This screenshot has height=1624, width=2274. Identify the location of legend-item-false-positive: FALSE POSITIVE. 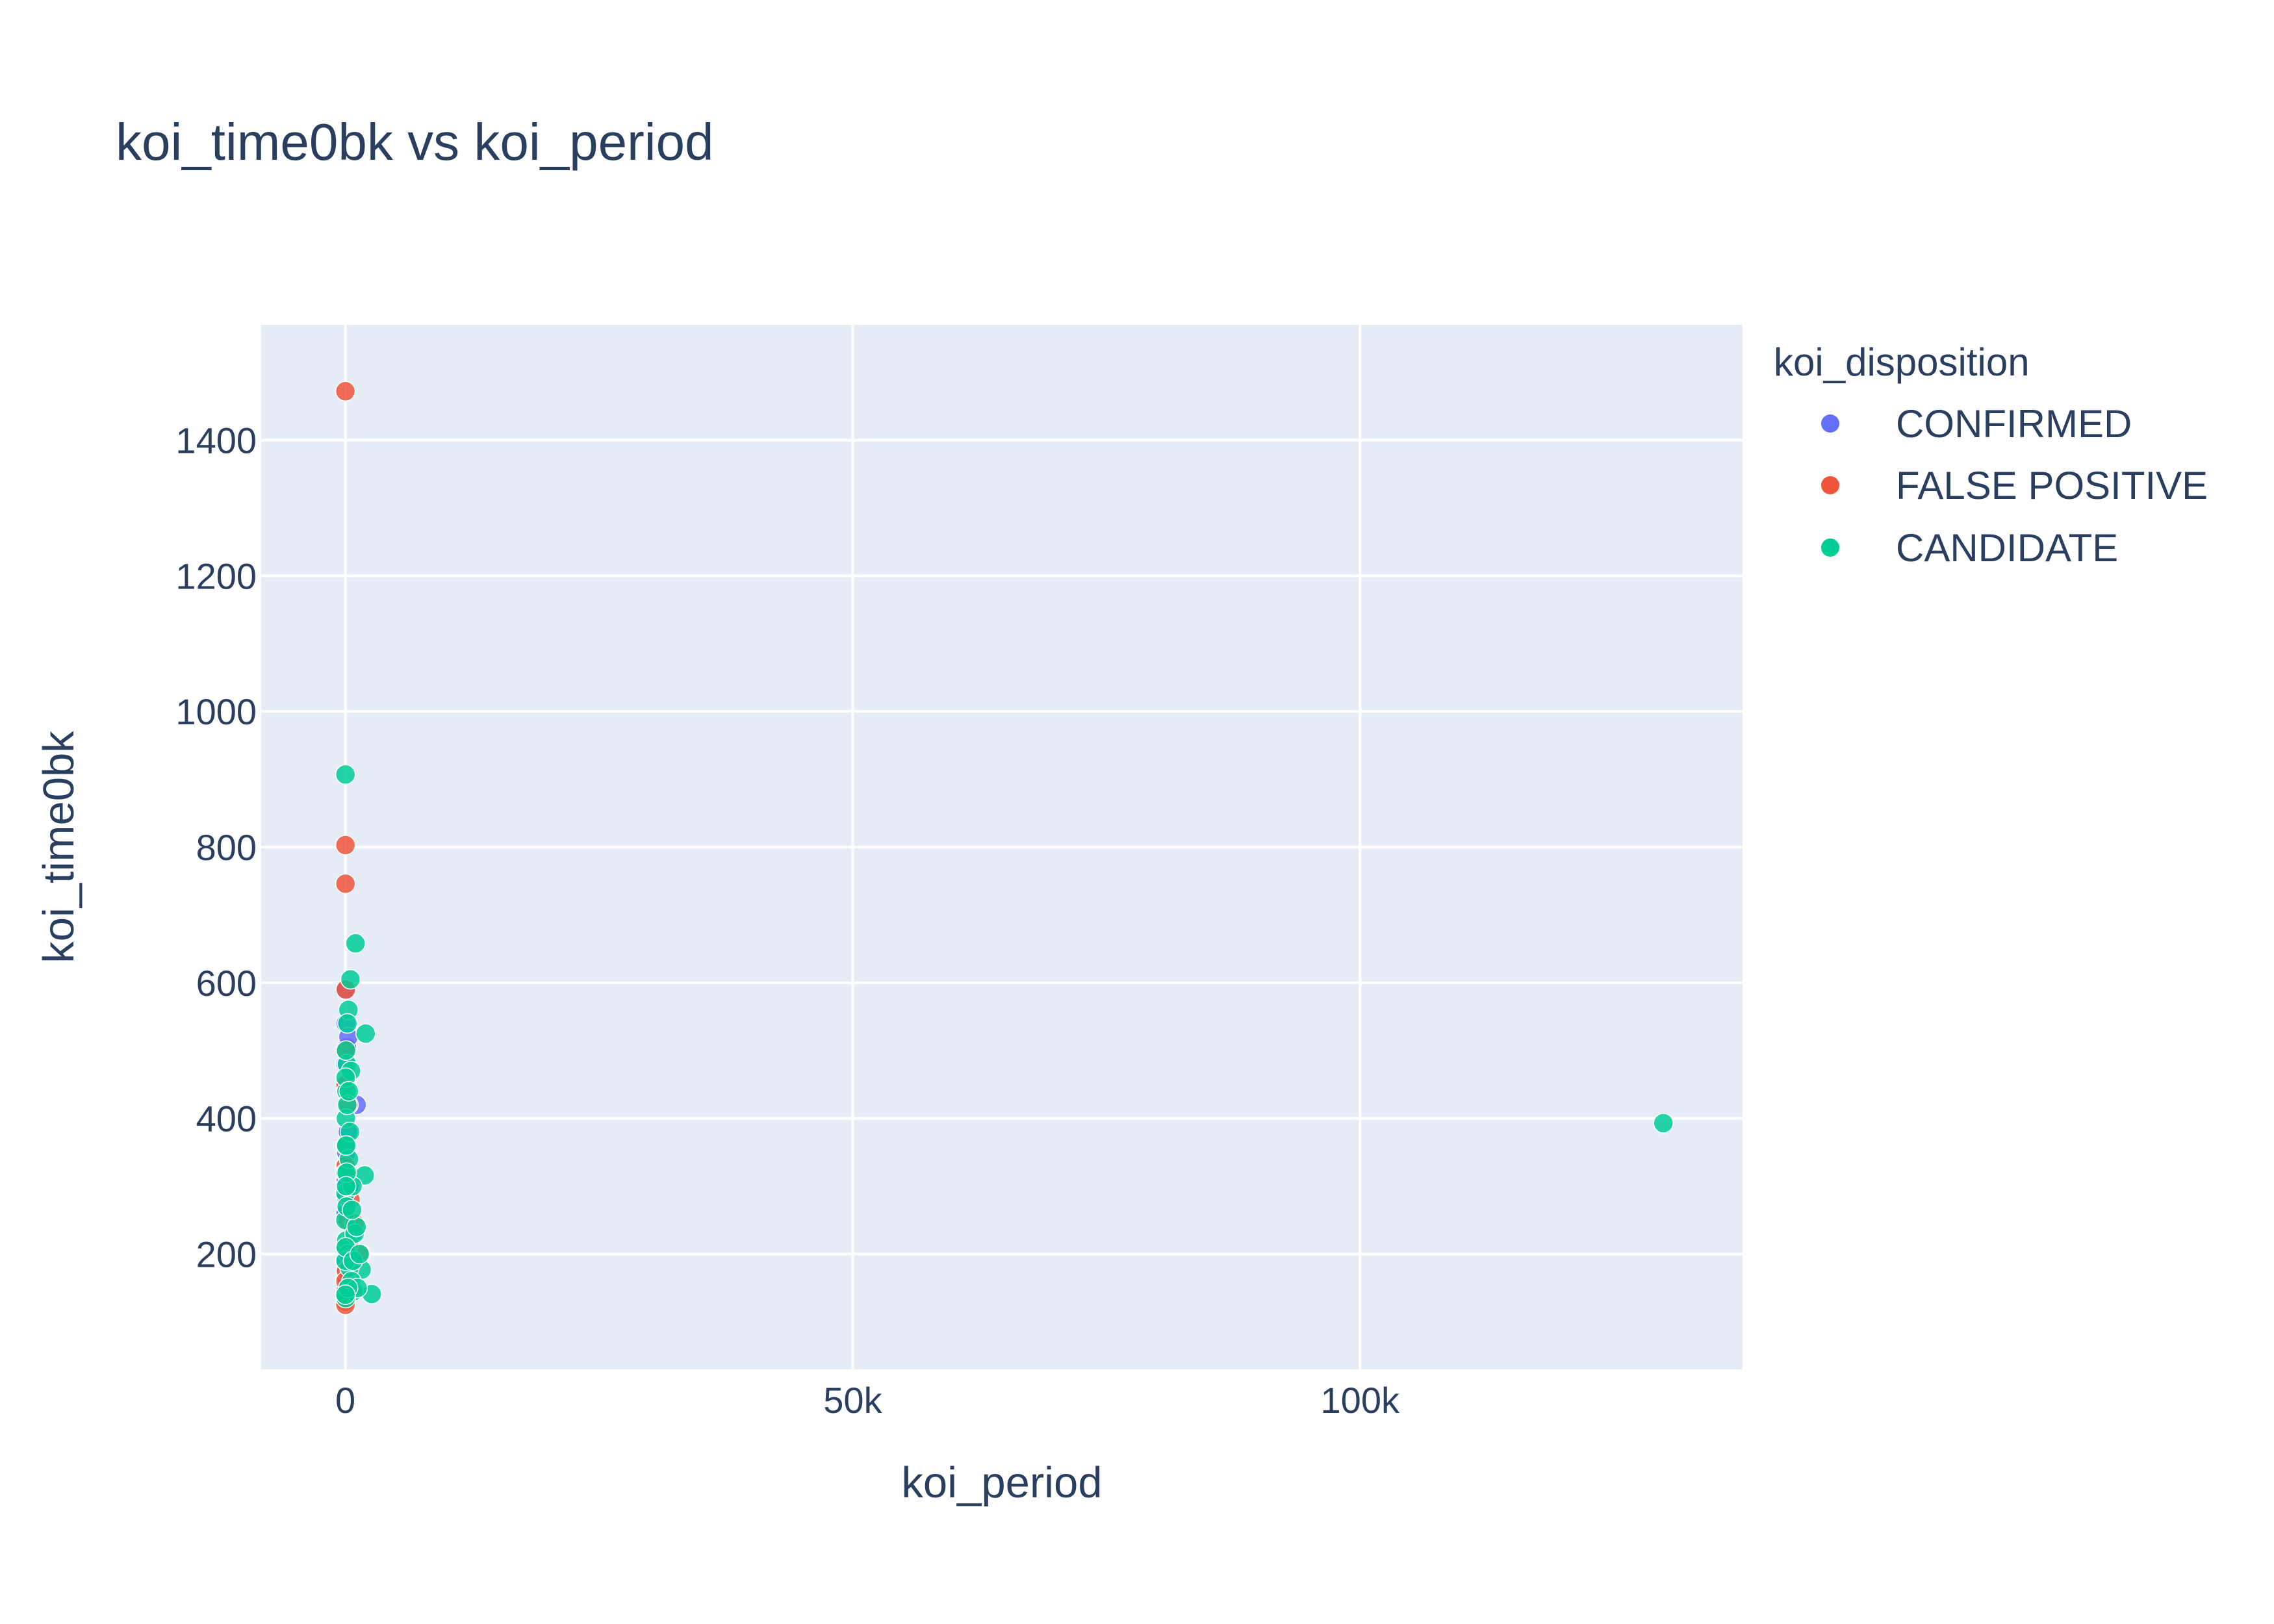
(2014, 485).